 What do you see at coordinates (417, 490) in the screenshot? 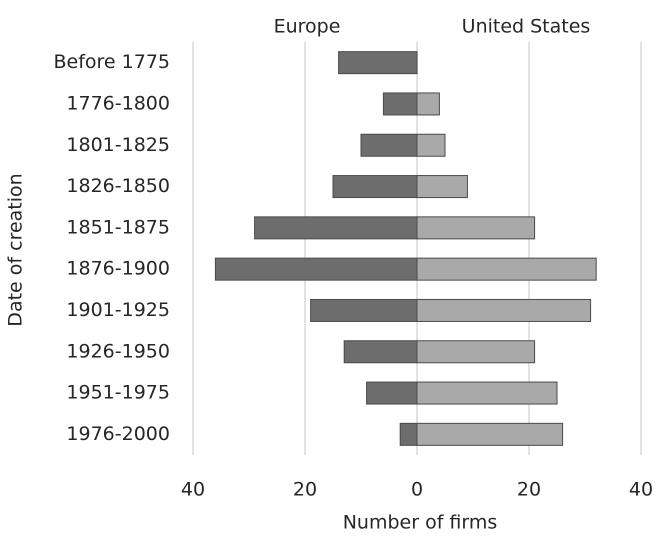
I see `x-tick-label: 0` at bounding box center [417, 490].